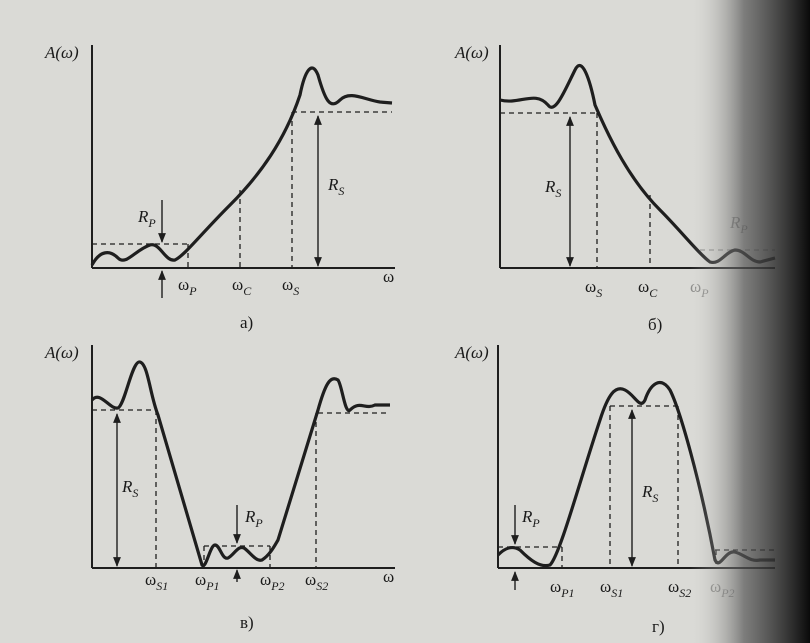  What do you see at coordinates (247, 622) in the screenshot?
I see `caption: в)` at bounding box center [247, 622].